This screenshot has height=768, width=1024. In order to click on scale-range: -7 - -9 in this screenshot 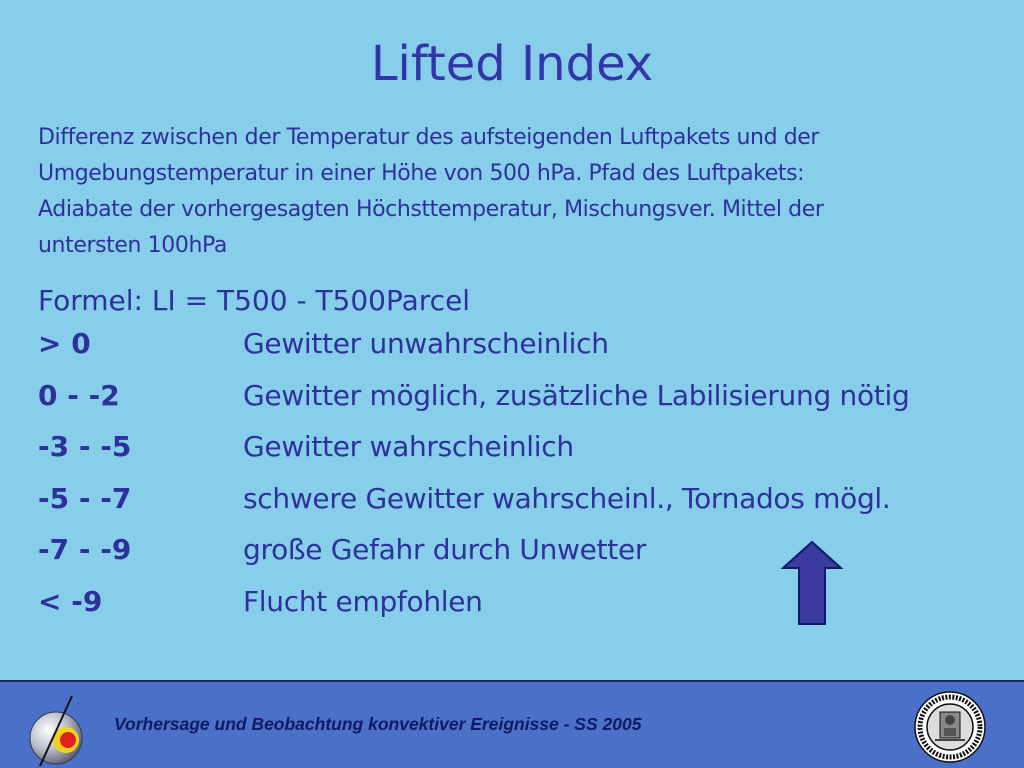, I will do `click(85, 549)`.